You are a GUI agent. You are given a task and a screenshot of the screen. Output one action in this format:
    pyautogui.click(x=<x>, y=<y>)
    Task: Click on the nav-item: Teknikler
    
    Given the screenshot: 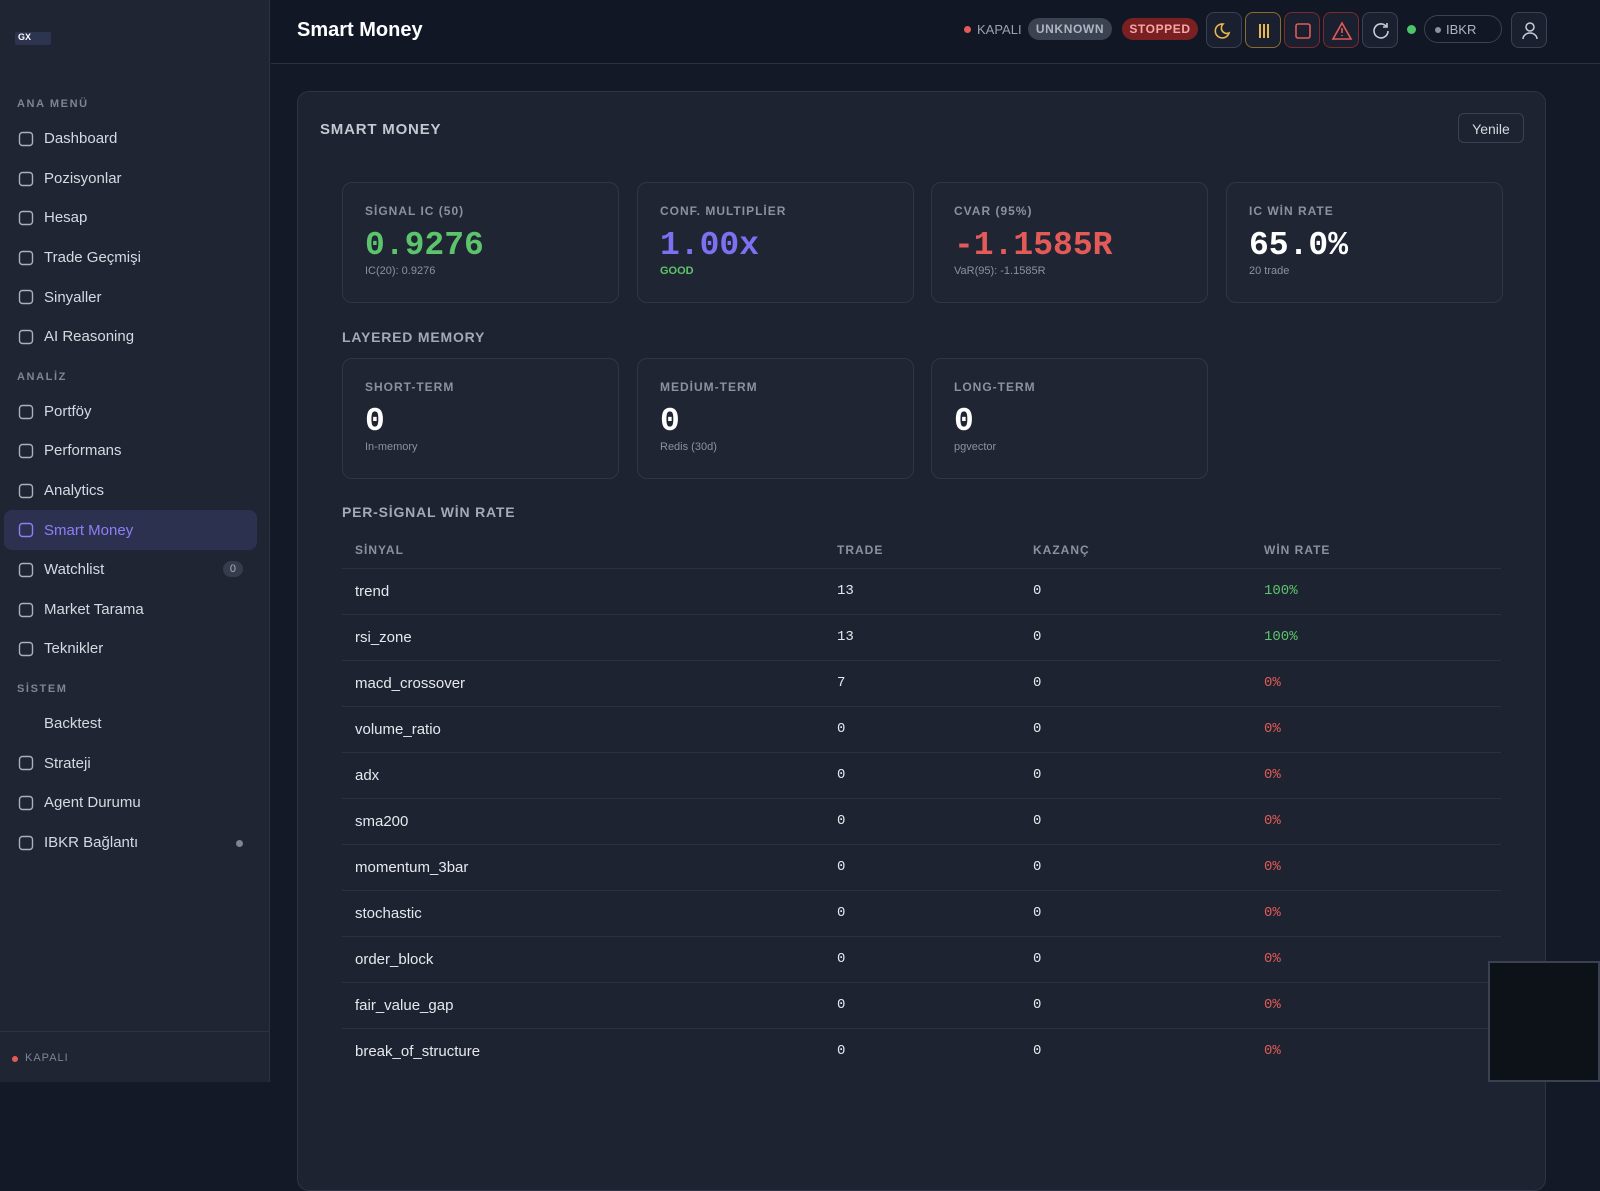 What is the action you would take?
    pyautogui.click(x=130, y=649)
    